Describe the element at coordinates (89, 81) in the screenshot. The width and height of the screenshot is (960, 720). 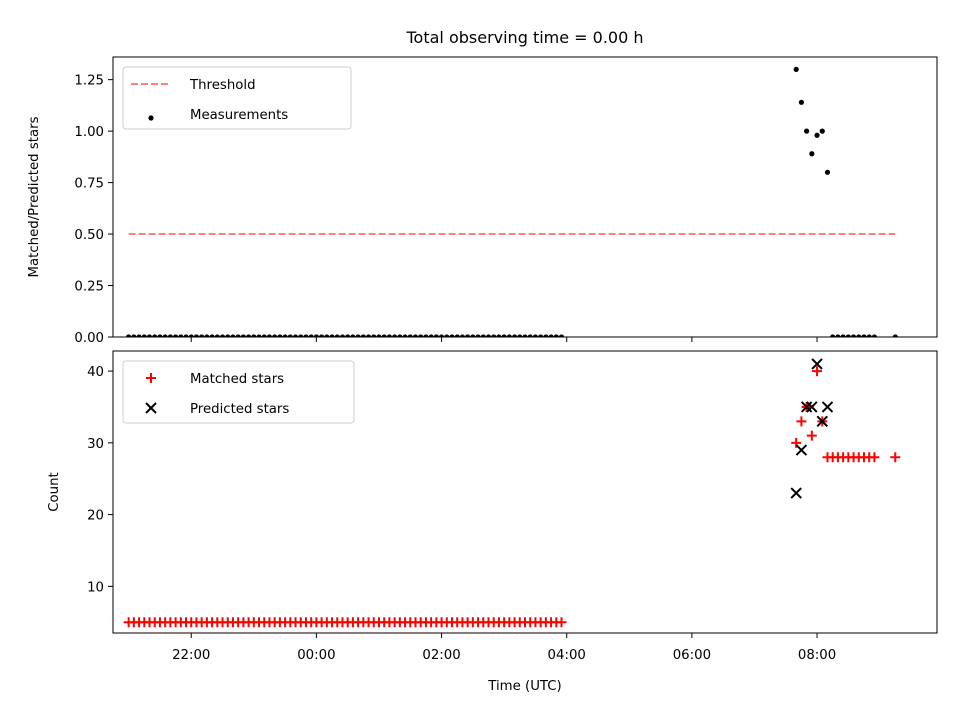
I see `y-tick-label: 1.25` at that location.